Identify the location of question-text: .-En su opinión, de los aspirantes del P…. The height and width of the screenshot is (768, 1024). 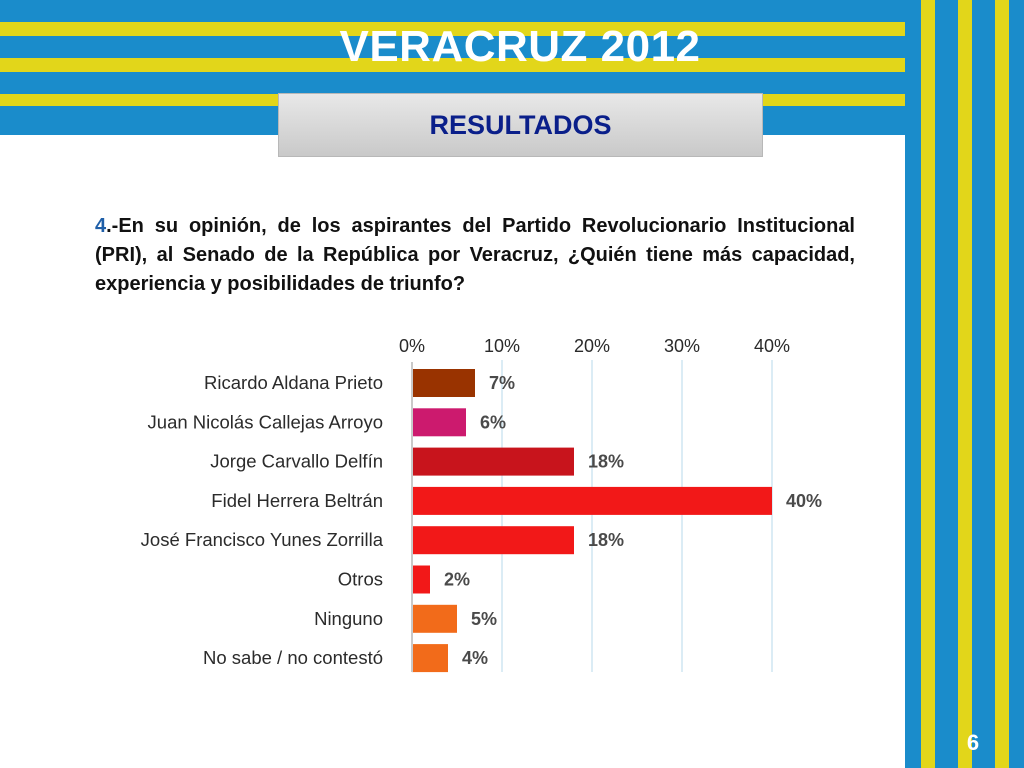
(475, 255).